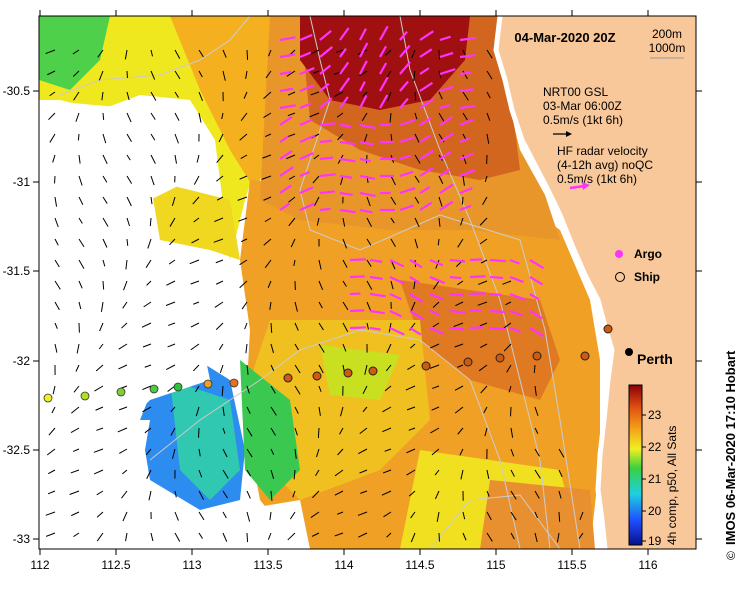  What do you see at coordinates (275, 524) in the screenshot?
I see `no-data-region` at bounding box center [275, 524].